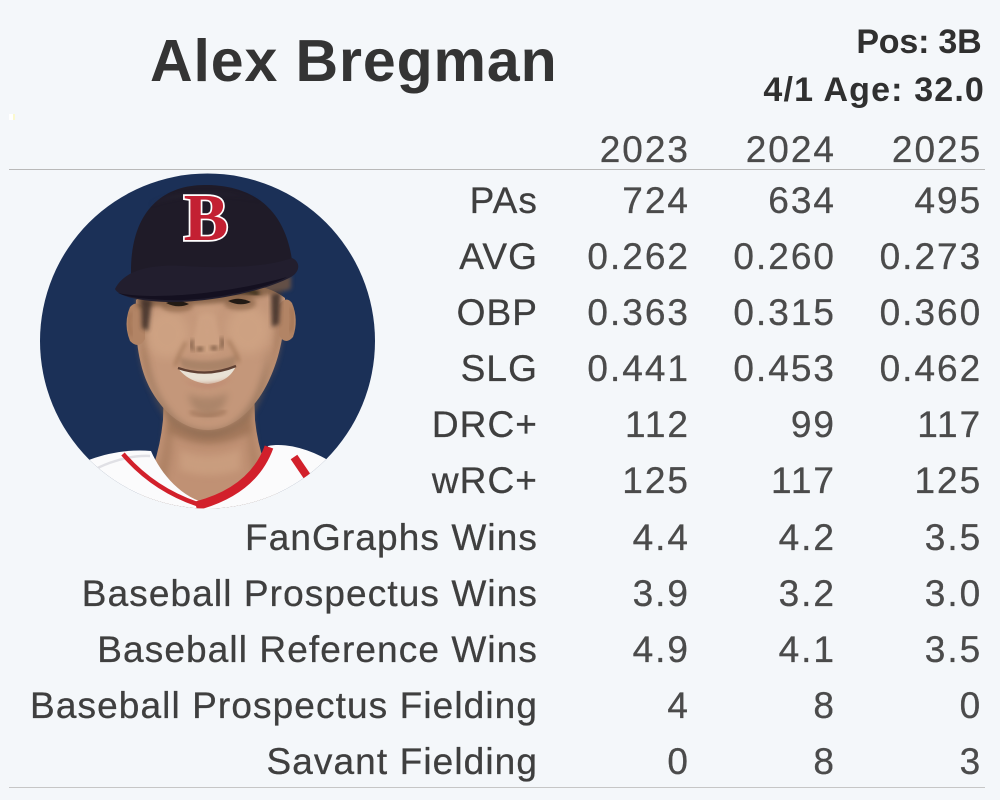  What do you see at coordinates (206, 218) in the screenshot?
I see `svg-text: B` at bounding box center [206, 218].